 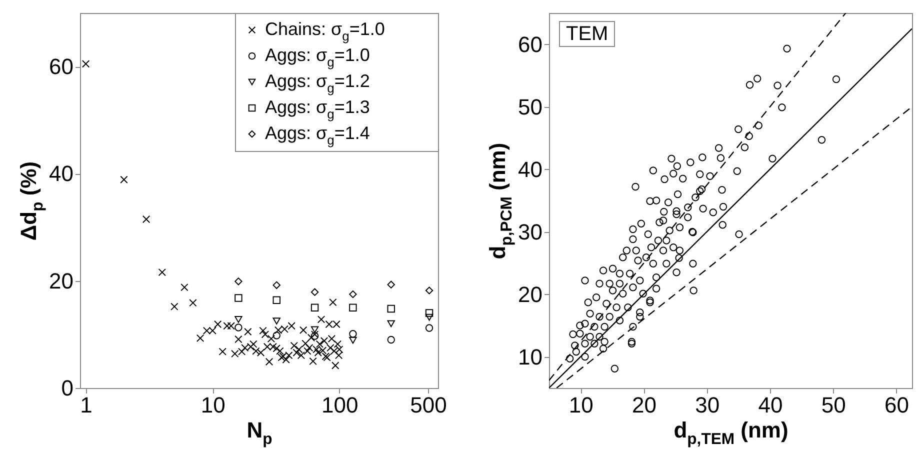 I want to click on legend-label: Aggs: σ$_{g}$=1.4, so click(x=317, y=135).